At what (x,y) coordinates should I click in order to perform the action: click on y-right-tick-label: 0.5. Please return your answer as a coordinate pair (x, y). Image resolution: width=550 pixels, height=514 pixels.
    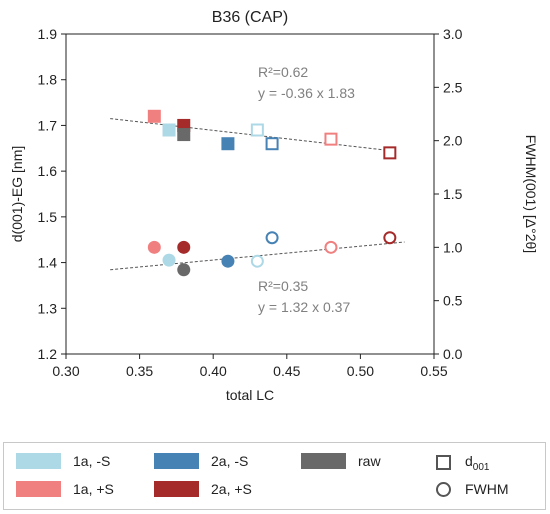
    Looking at the image, I should click on (453, 301).